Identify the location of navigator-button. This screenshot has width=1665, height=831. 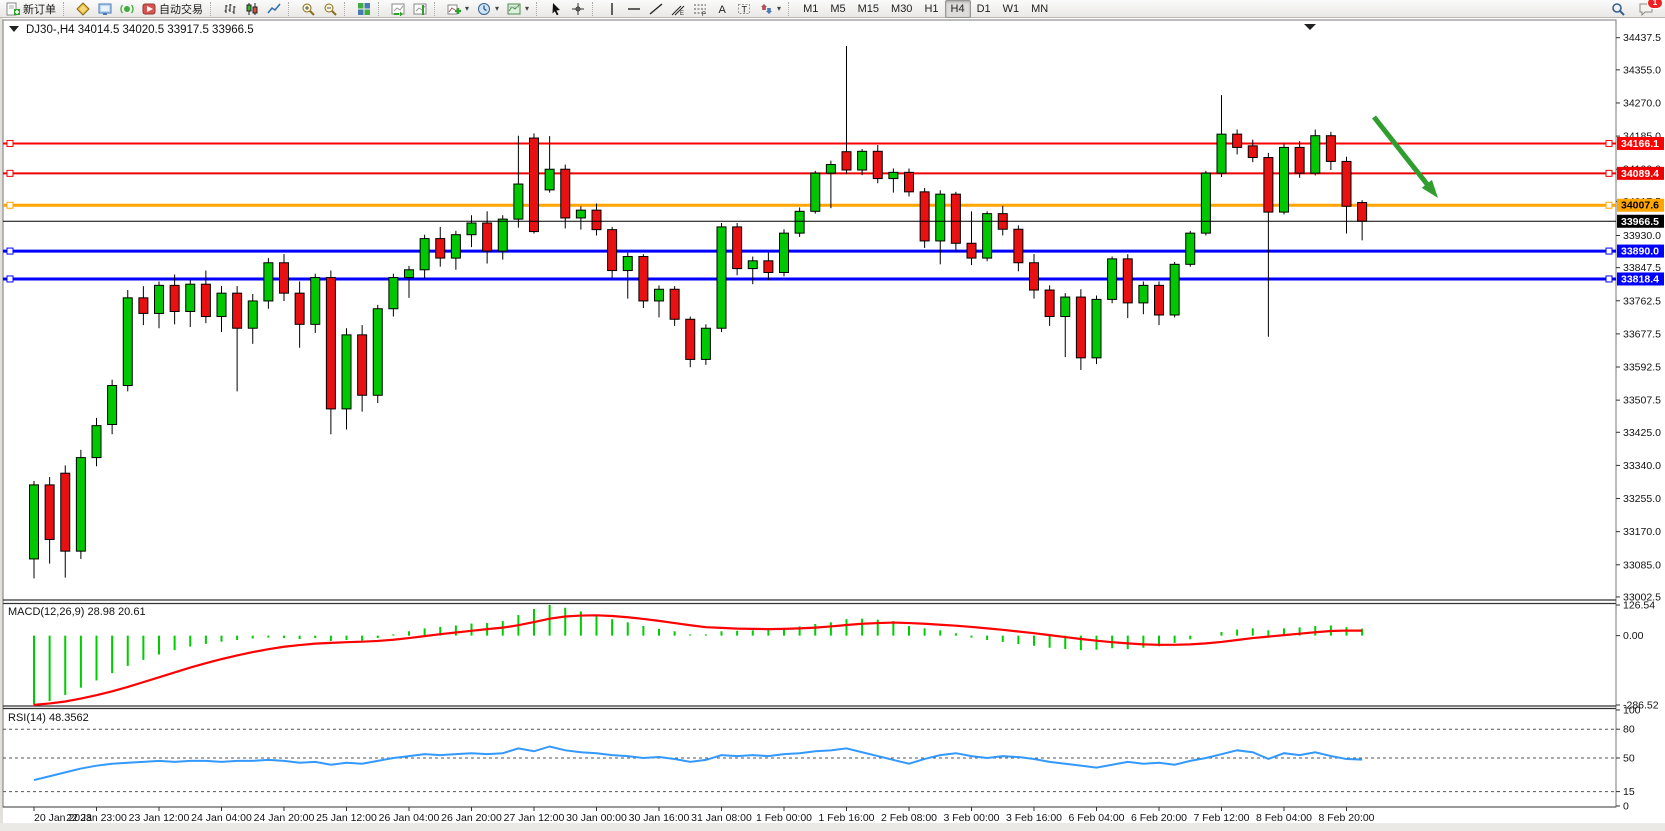
(105, 9).